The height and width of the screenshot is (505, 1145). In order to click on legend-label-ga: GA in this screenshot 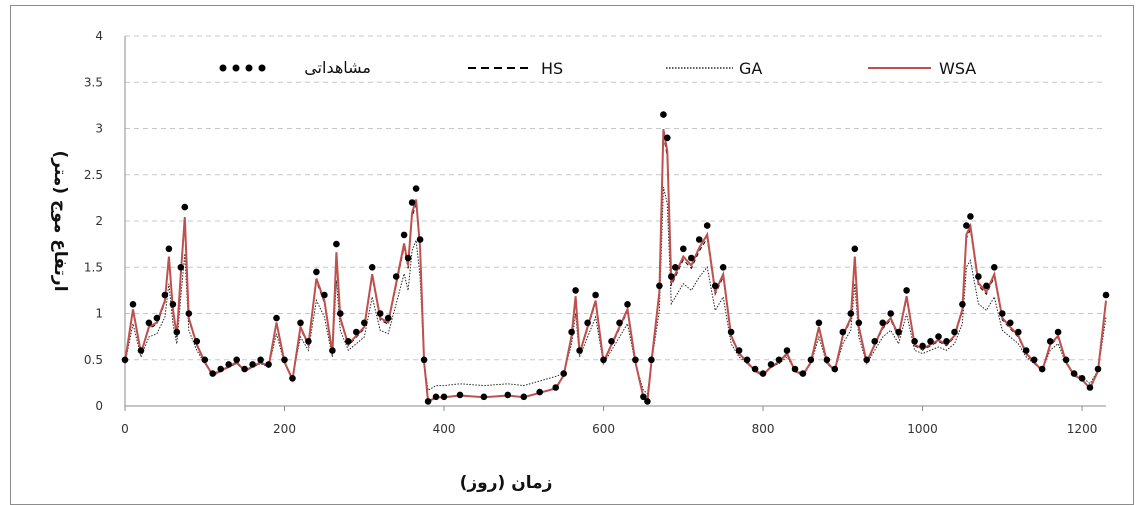, I will do `click(750, 68)`.